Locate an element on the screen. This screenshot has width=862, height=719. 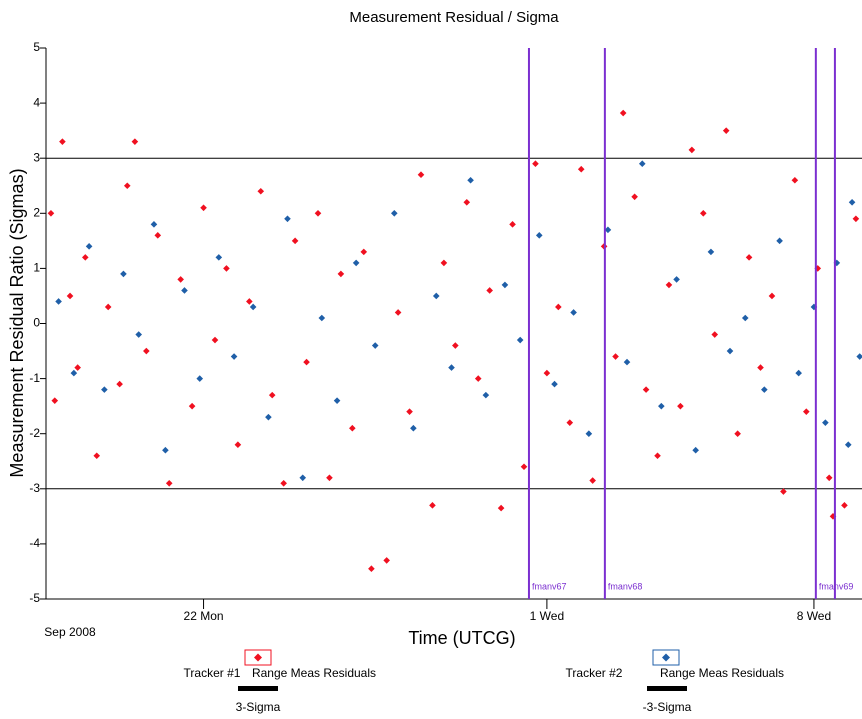
legend-symbol is located at coordinates (666, 657).